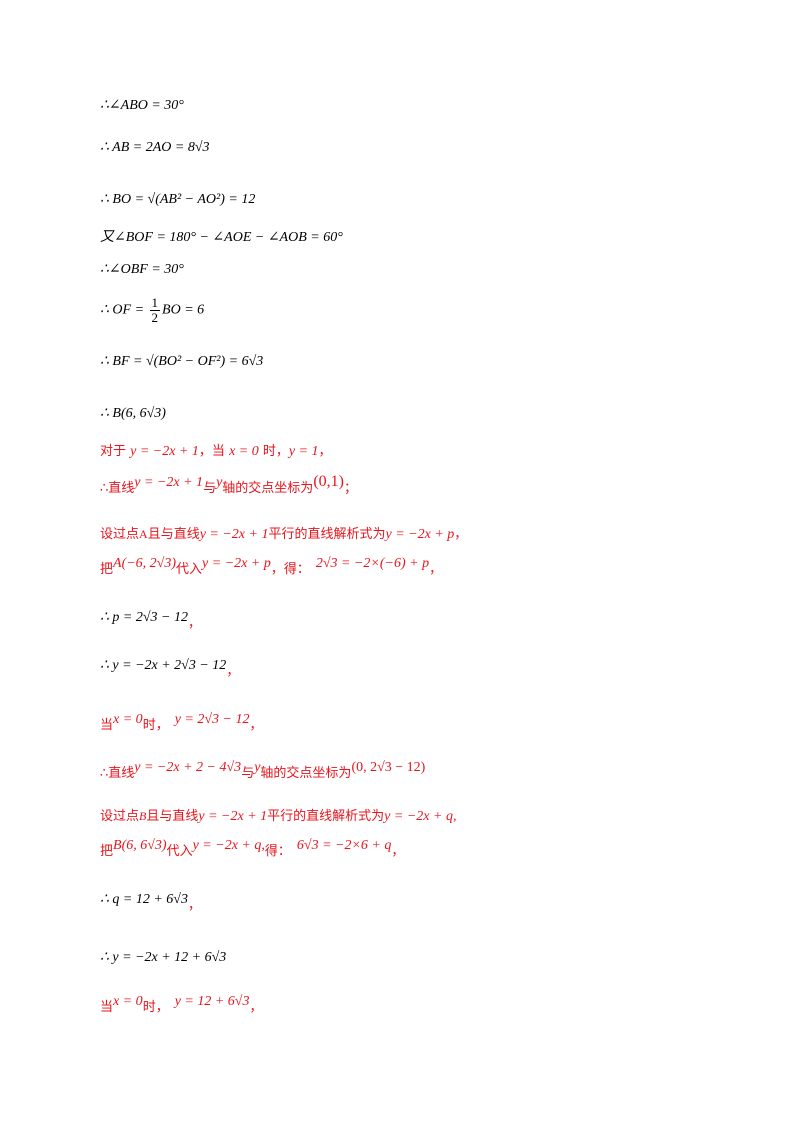 The height and width of the screenshot is (1132, 800). Describe the element at coordinates (155, 317) in the screenshot. I see `fraction-denominator: 2` at that location.